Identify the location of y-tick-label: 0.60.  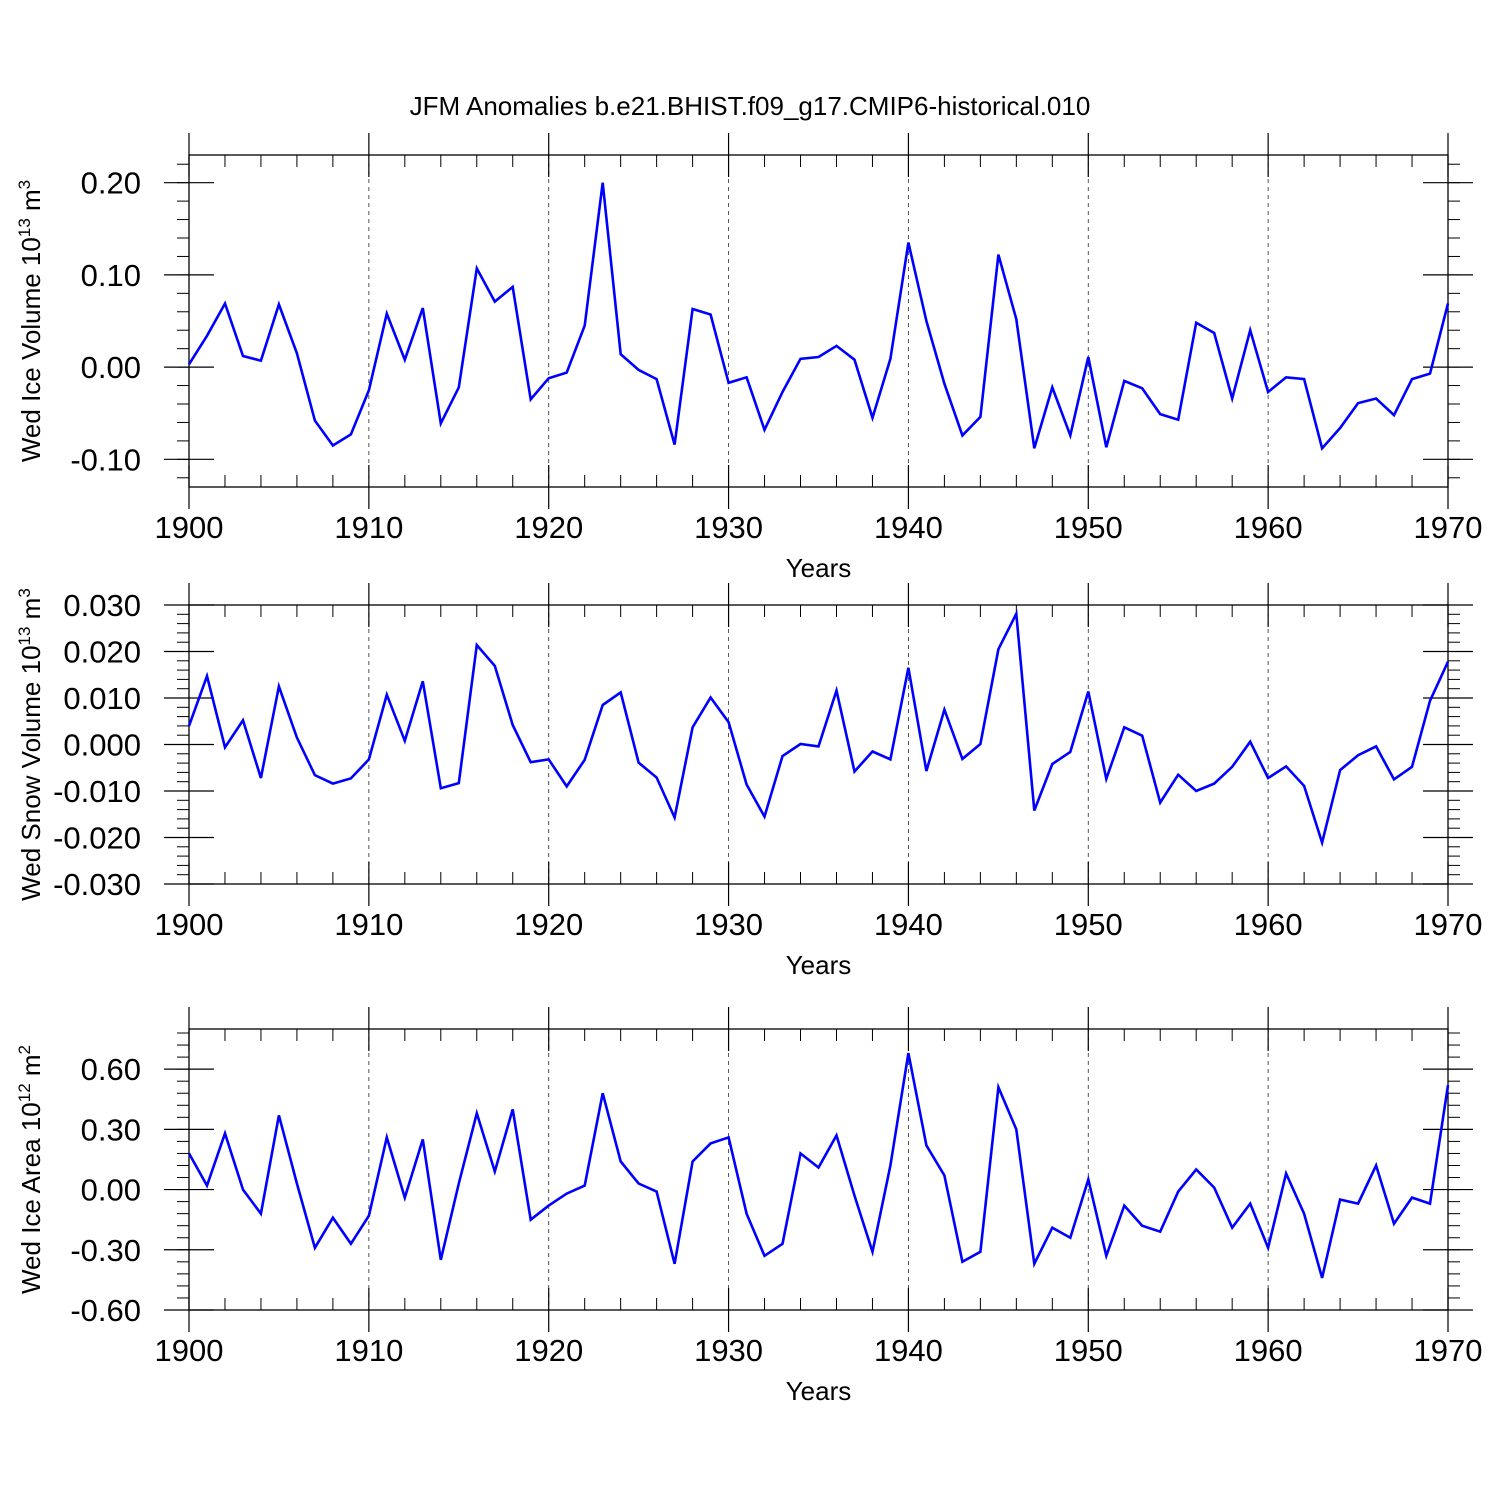
(111, 1069).